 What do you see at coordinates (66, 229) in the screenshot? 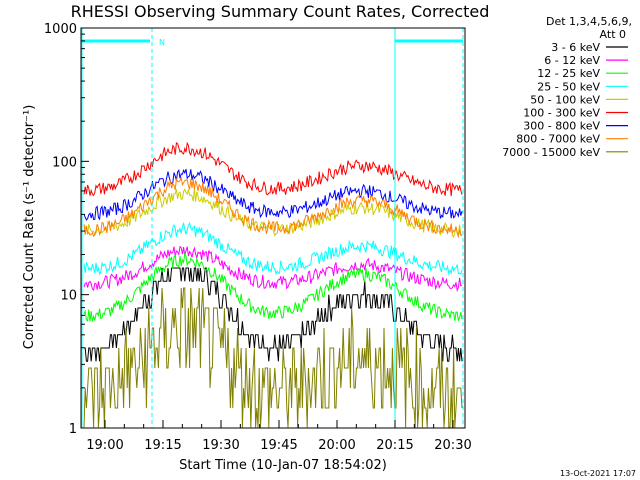
I see `y-ticks: 1 10 100 1000` at bounding box center [66, 229].